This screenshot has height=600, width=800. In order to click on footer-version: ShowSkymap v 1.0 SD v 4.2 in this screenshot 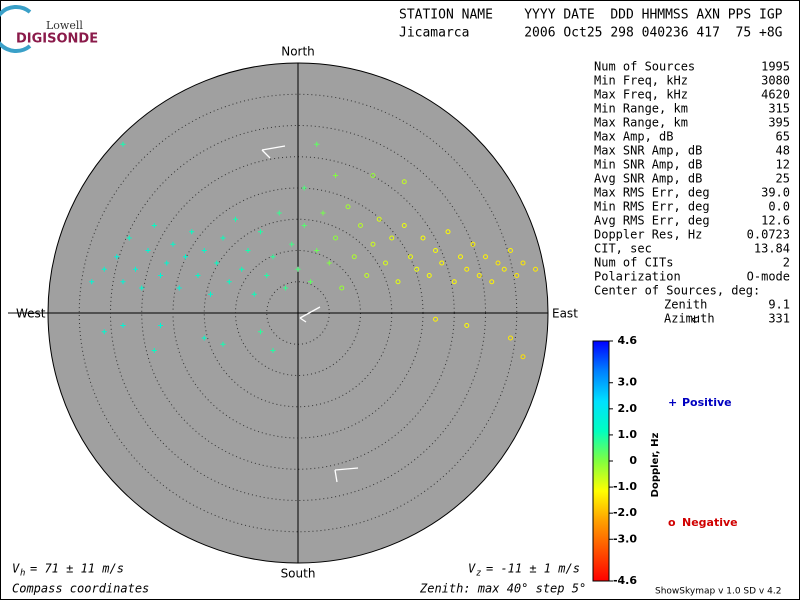, I will do `click(718, 592)`.